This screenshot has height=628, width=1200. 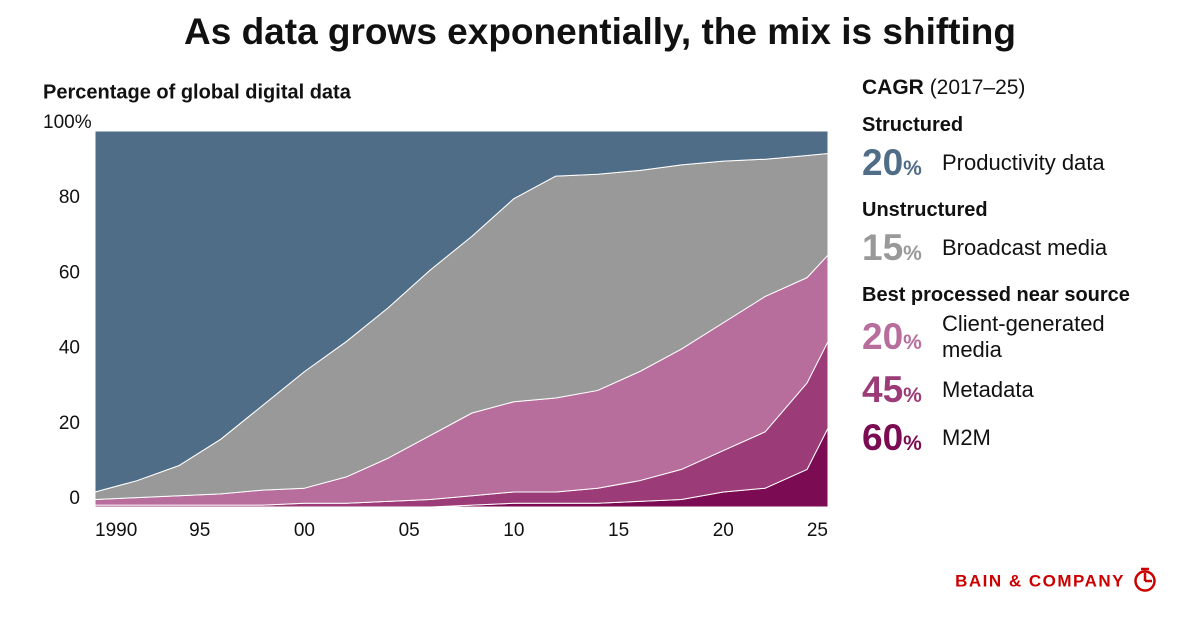 I want to click on legend-item: 60% M2M, so click(x=1027, y=438).